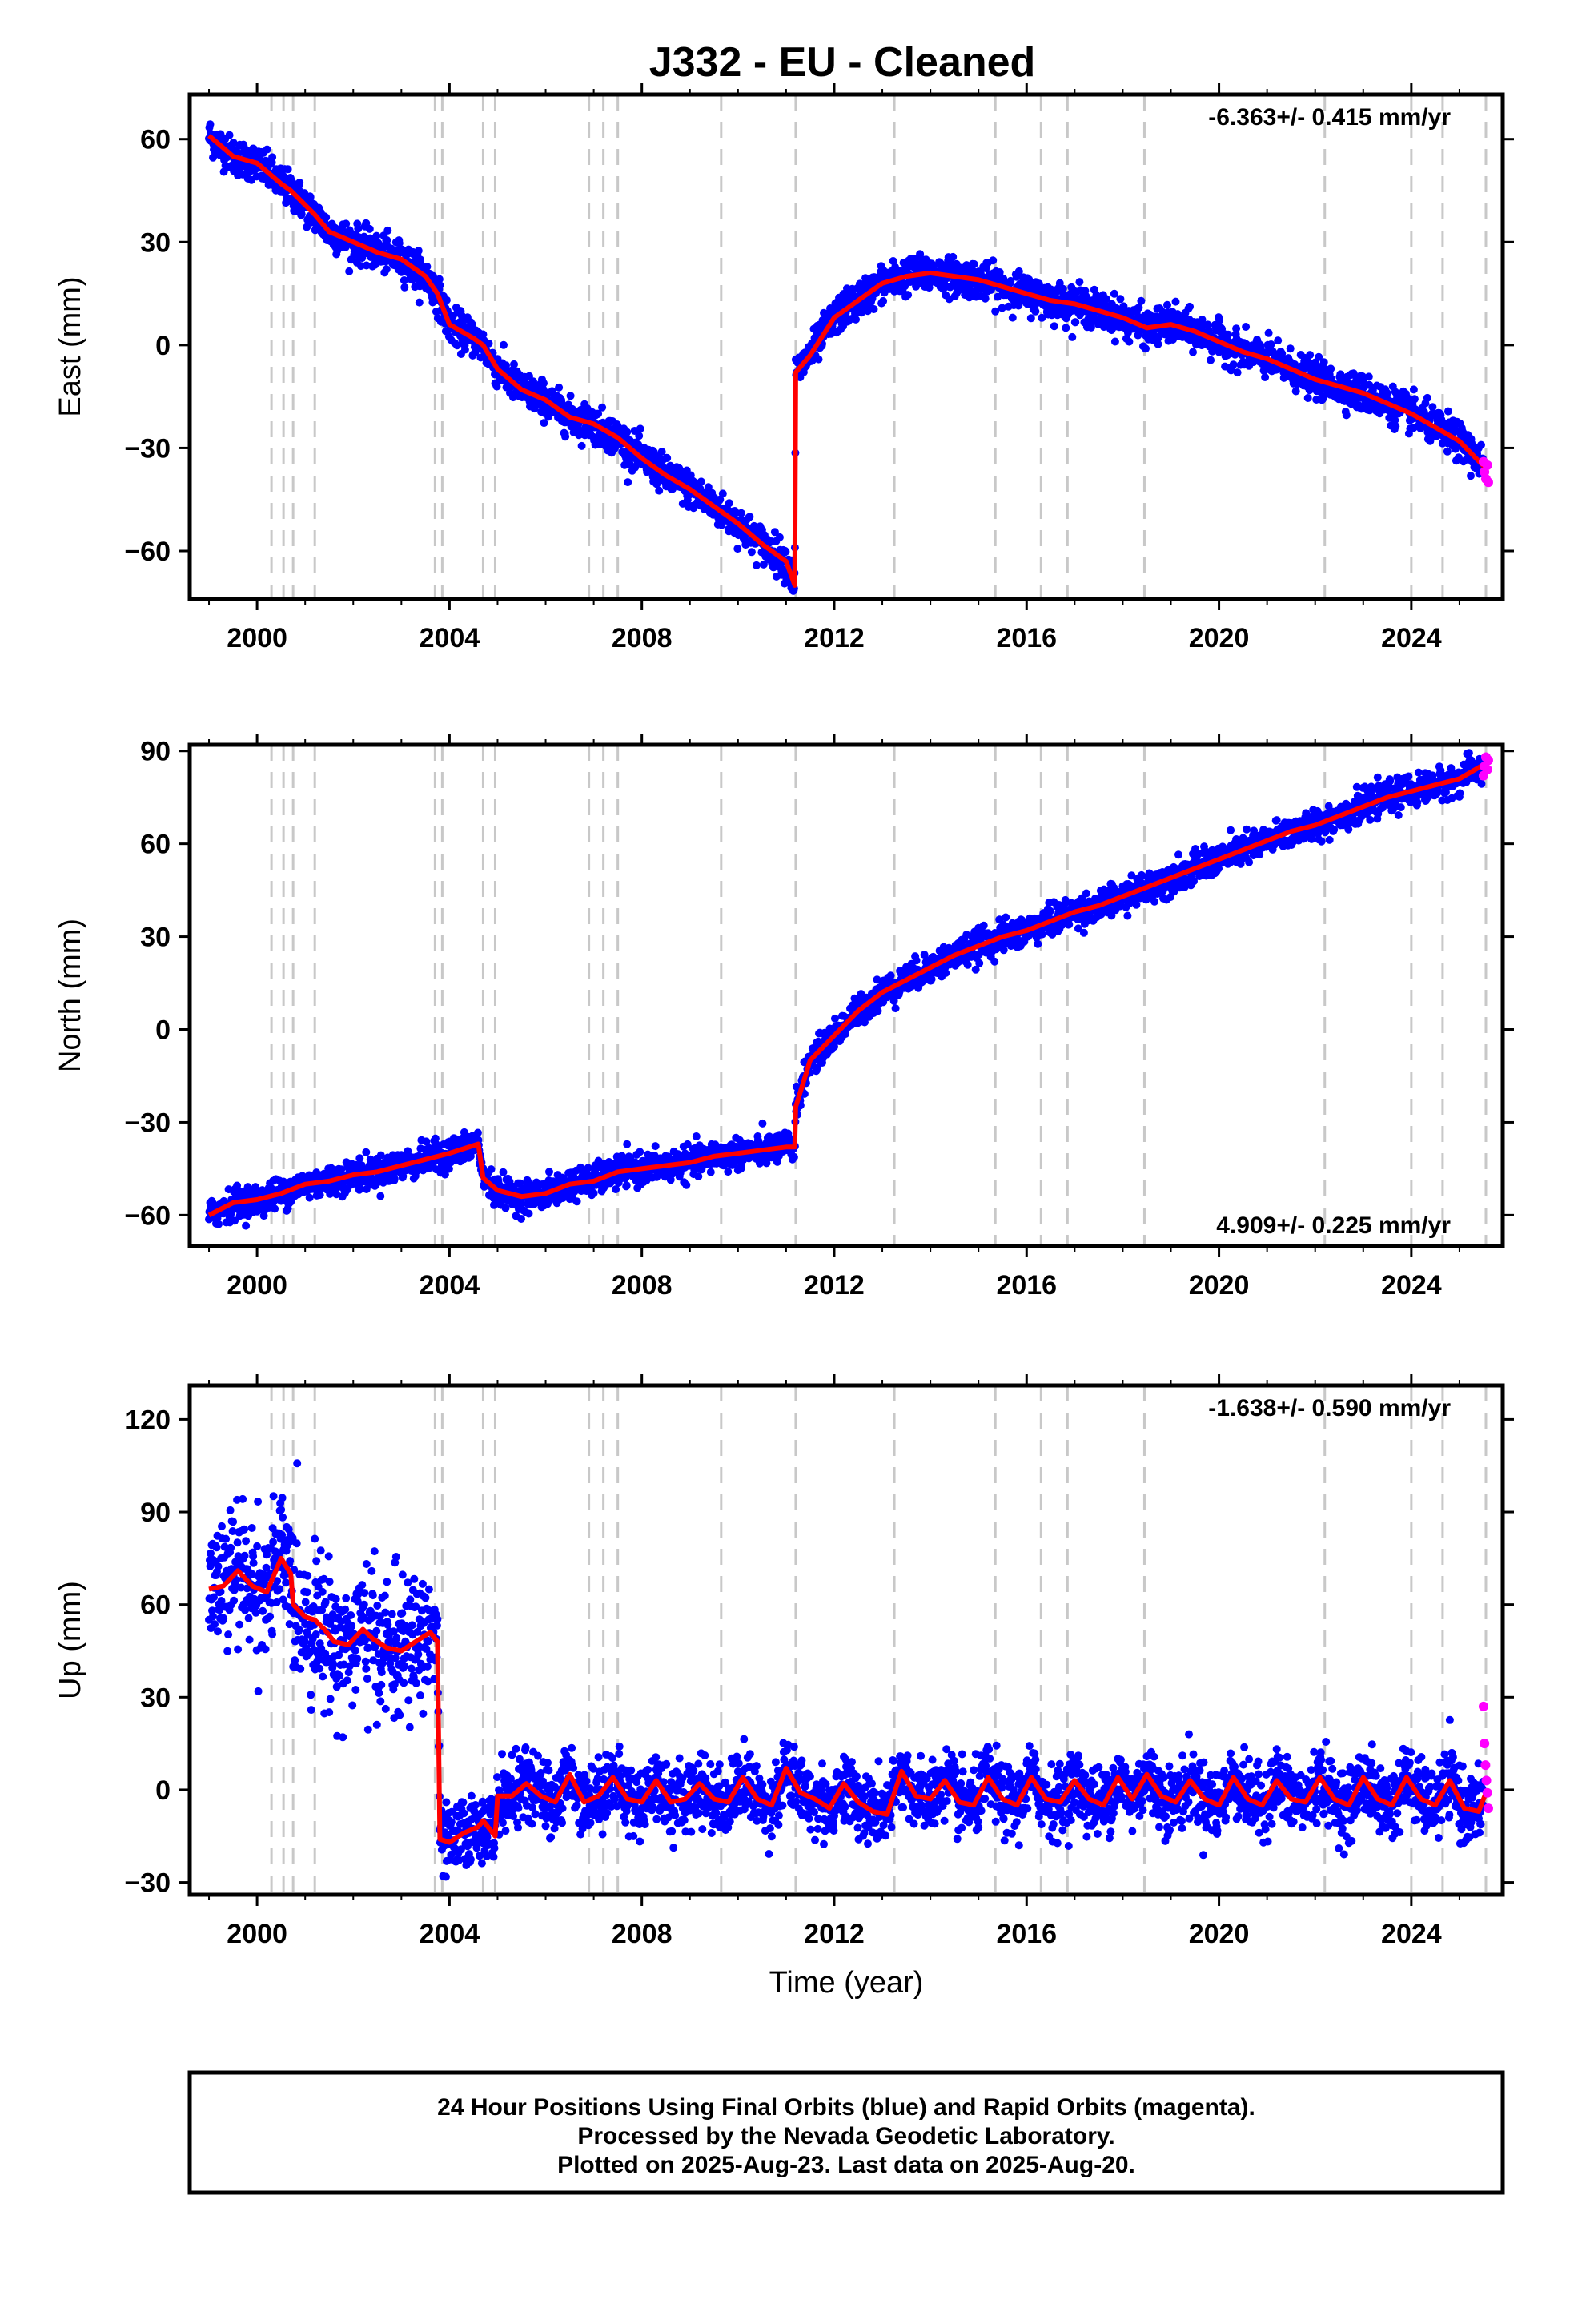 This screenshot has width=1582, height=2324. Describe the element at coordinates (1027, 638) in the screenshot. I see `x-tick-label: 2016` at that location.